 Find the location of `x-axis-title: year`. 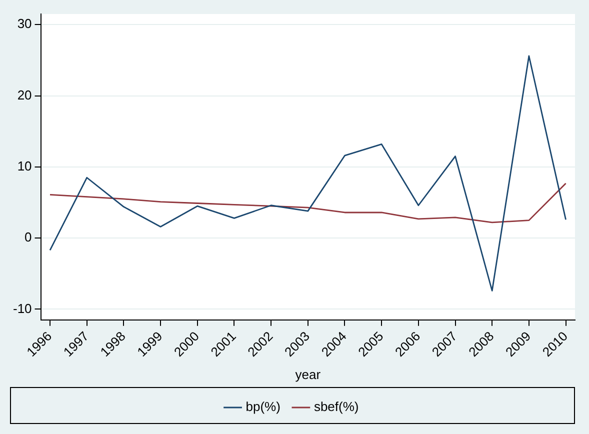

x-axis-title: year is located at coordinates (308, 374).